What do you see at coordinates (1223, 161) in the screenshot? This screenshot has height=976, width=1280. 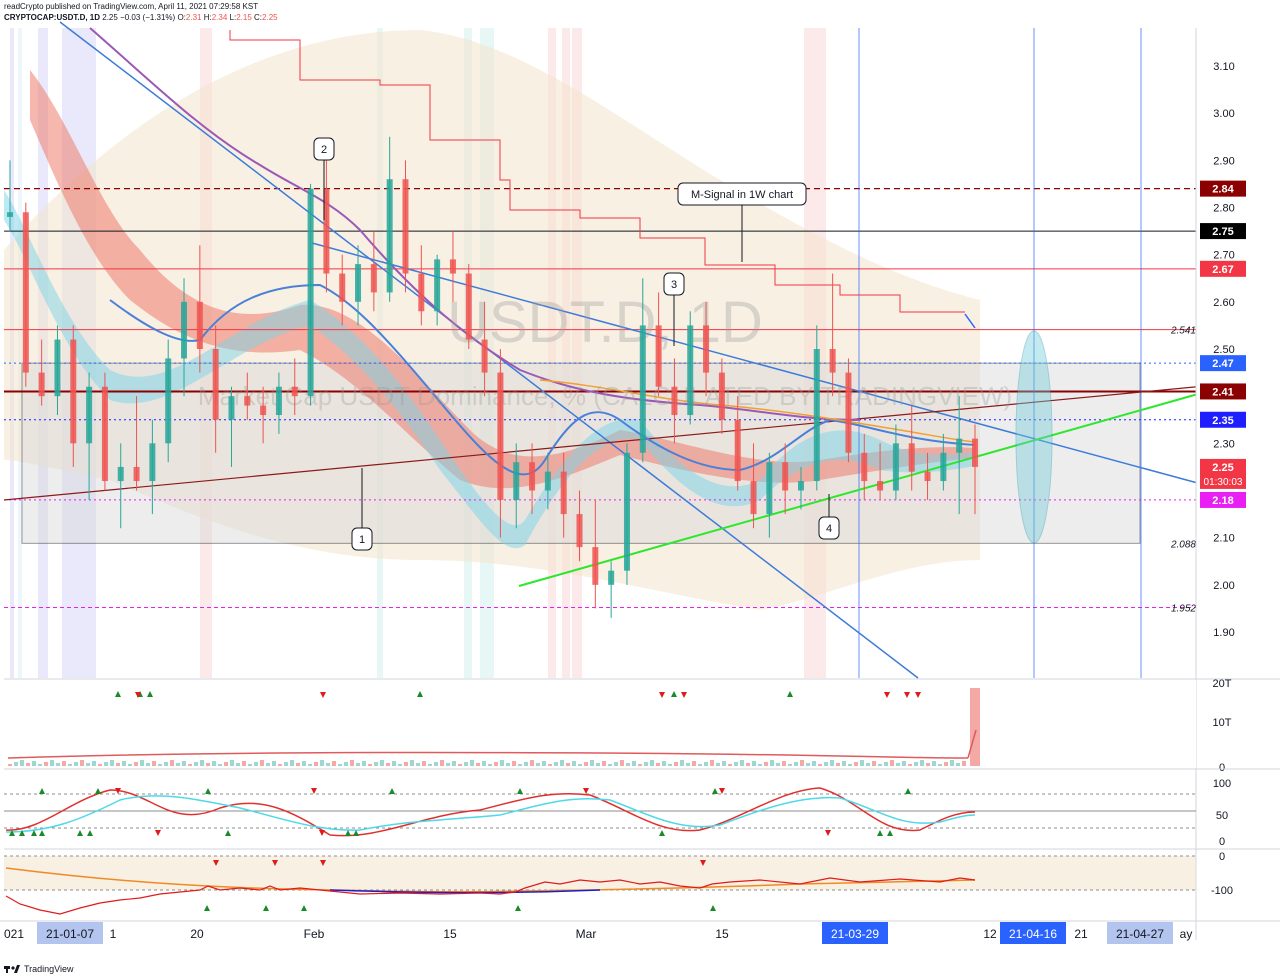 I see `price-tick: 2.90` at bounding box center [1223, 161].